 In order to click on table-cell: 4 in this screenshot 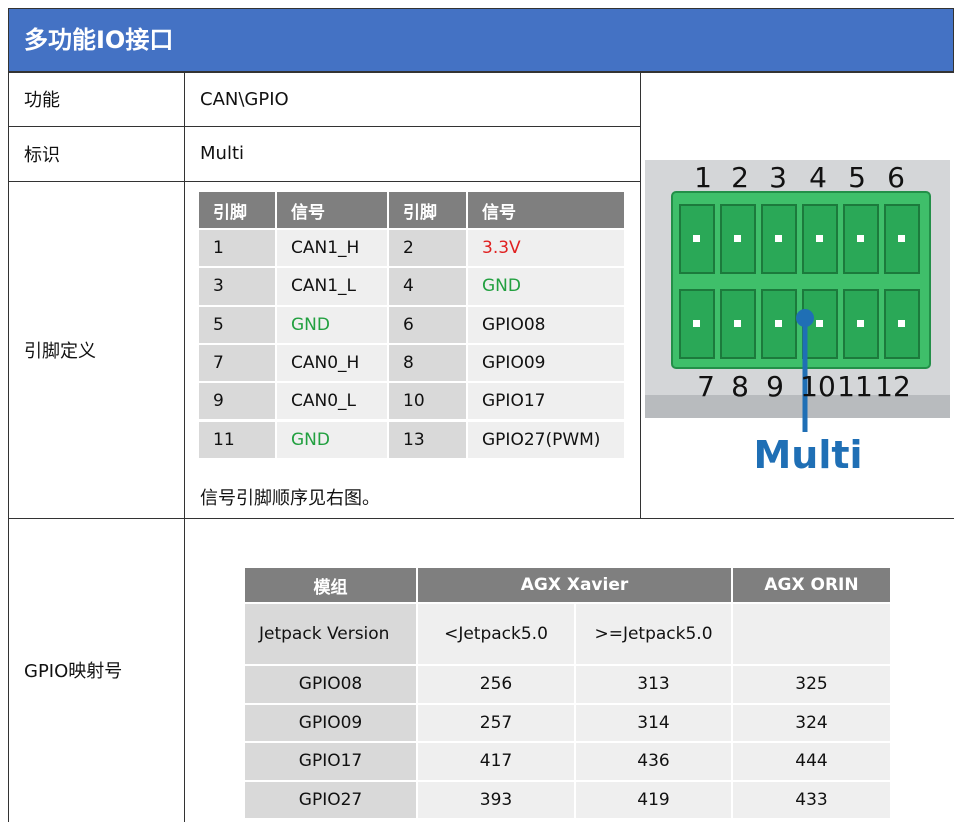, I will do `click(428, 287)`.